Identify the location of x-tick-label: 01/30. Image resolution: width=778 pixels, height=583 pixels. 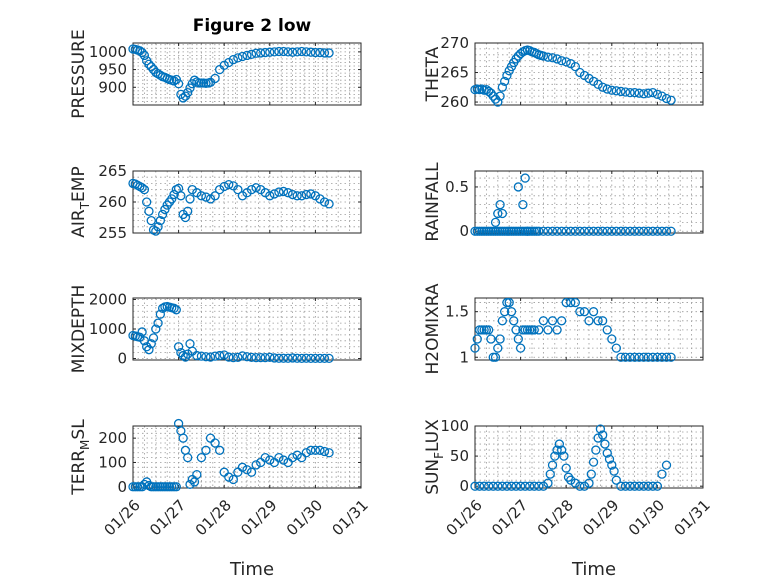
(646, 517).